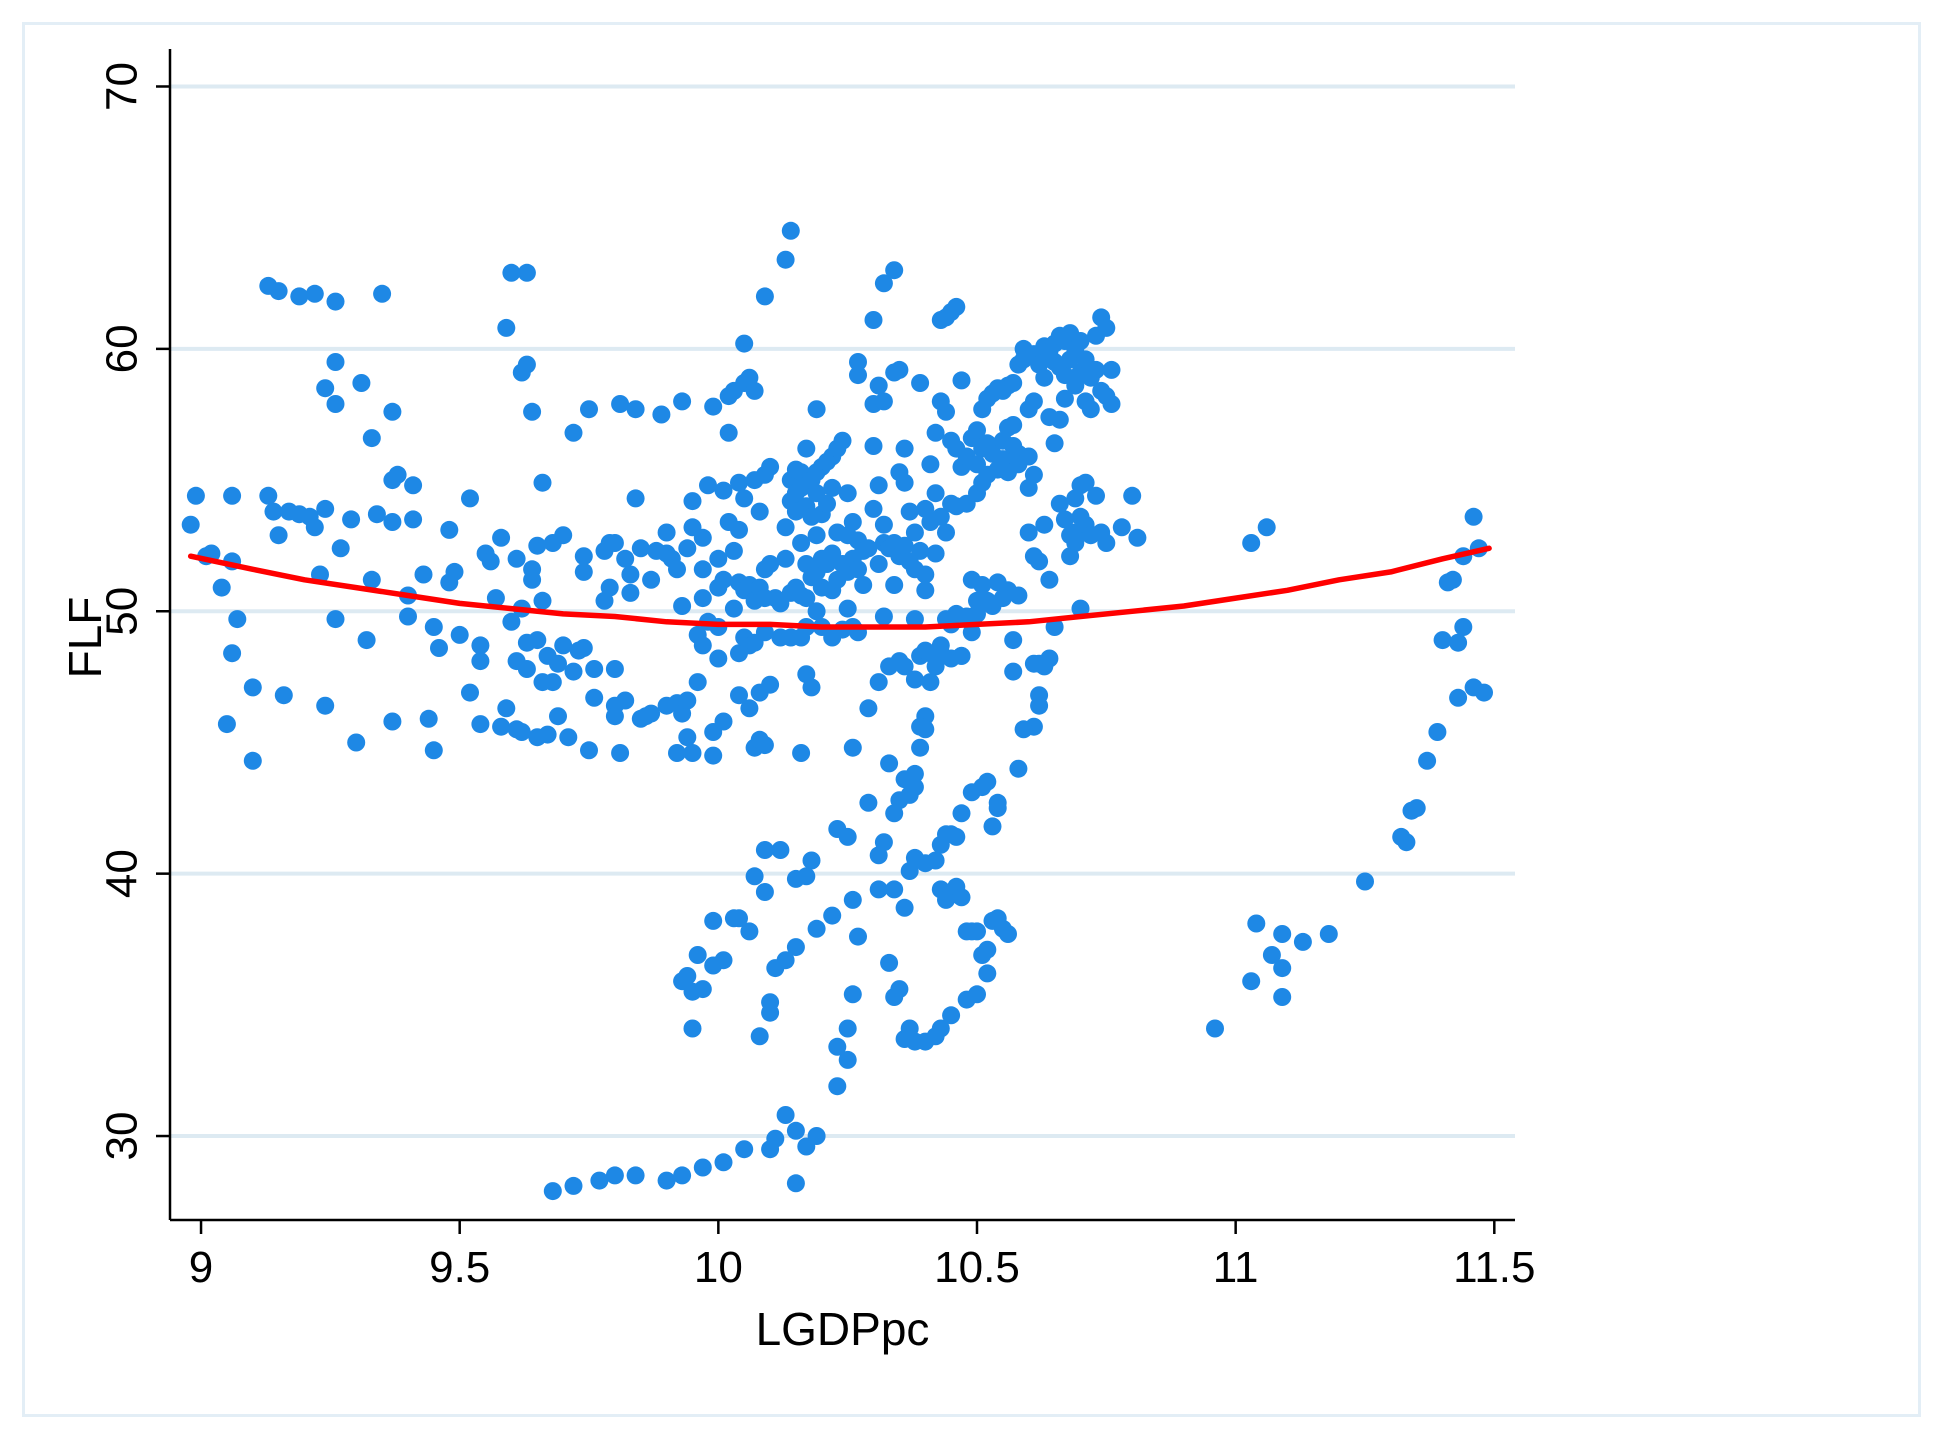 This screenshot has height=1444, width=1945. Describe the element at coordinates (85, 638) in the screenshot. I see `y-axis-title: FLF` at that location.